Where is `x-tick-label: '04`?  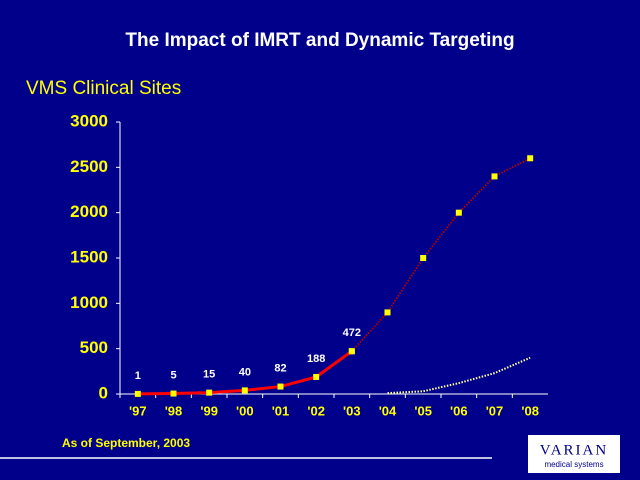 x-tick-label: '04 is located at coordinates (388, 410).